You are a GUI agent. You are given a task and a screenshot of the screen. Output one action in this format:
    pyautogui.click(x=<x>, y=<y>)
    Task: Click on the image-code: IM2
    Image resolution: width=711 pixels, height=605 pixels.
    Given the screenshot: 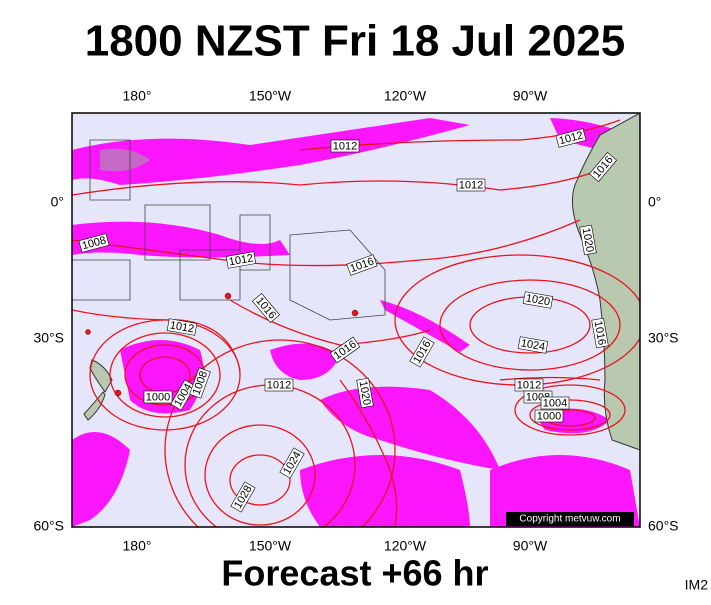 What is the action you would take?
    pyautogui.click(x=697, y=585)
    